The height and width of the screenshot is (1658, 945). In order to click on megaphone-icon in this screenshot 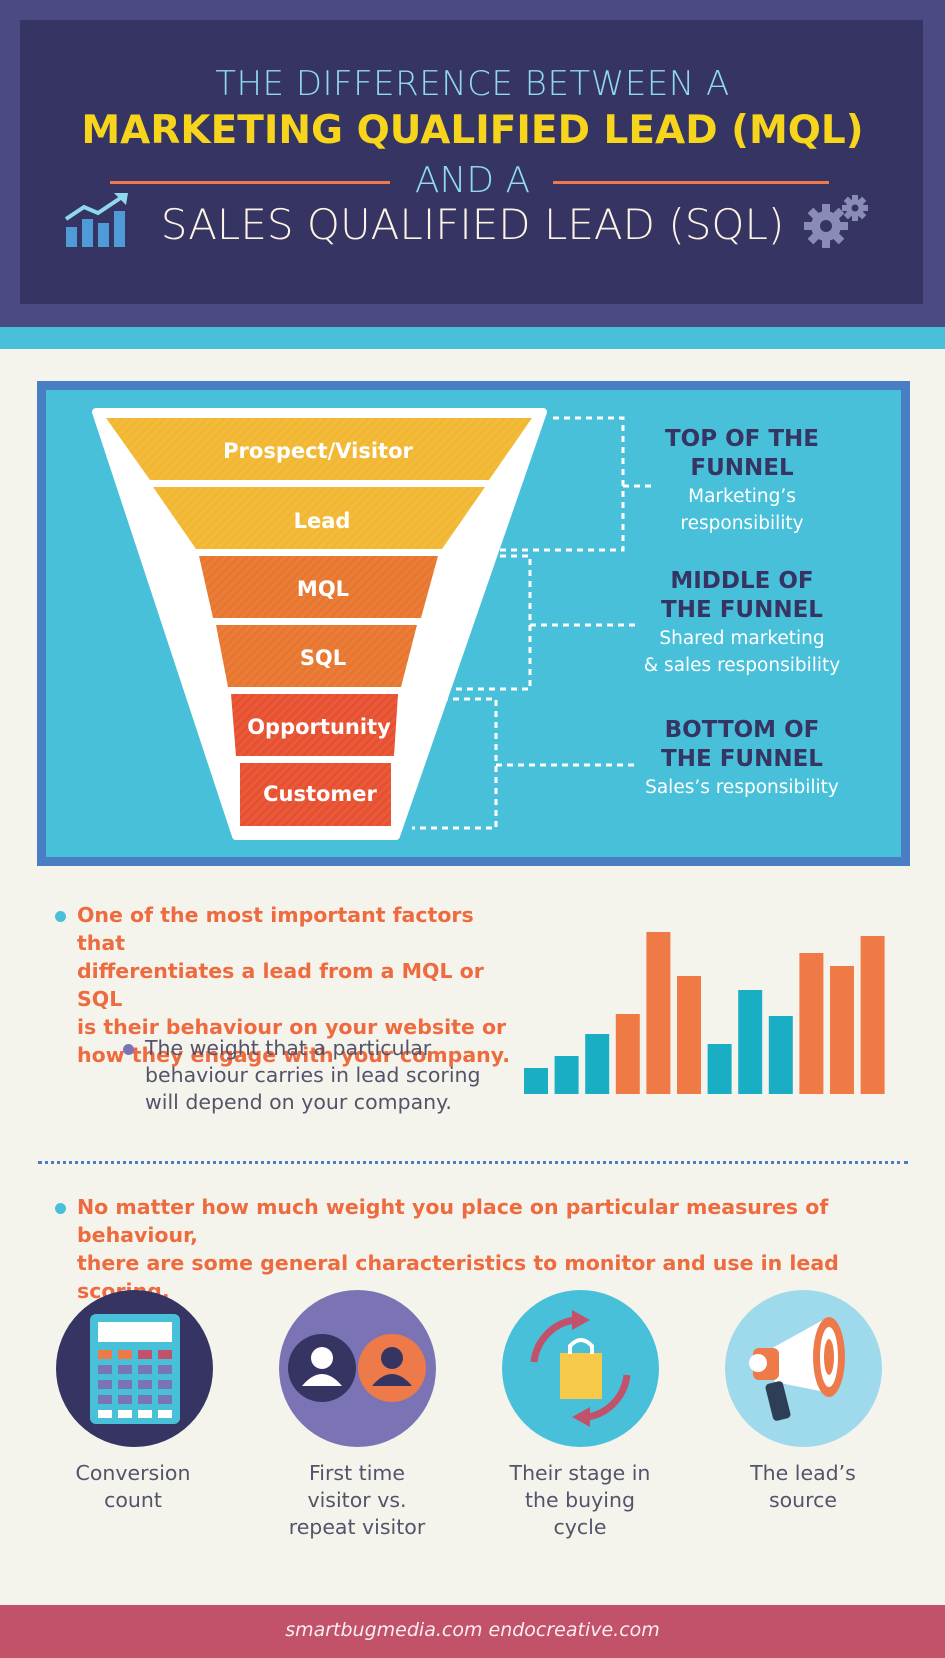, I will do `click(797, 1369)`.